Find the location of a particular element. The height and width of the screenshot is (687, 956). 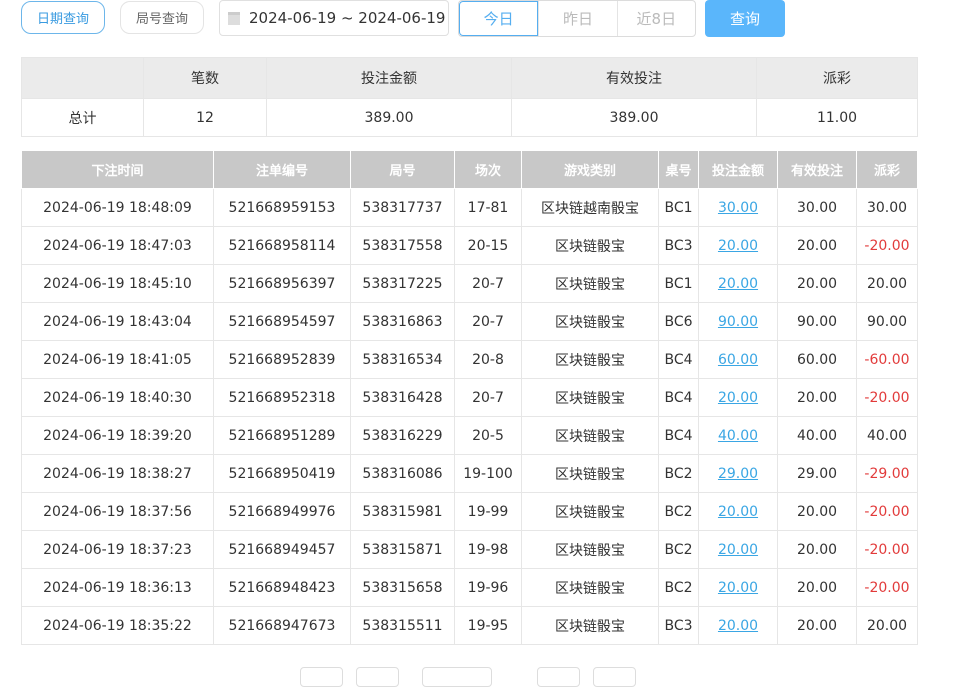

cell-text: 19-100 is located at coordinates (488, 473).